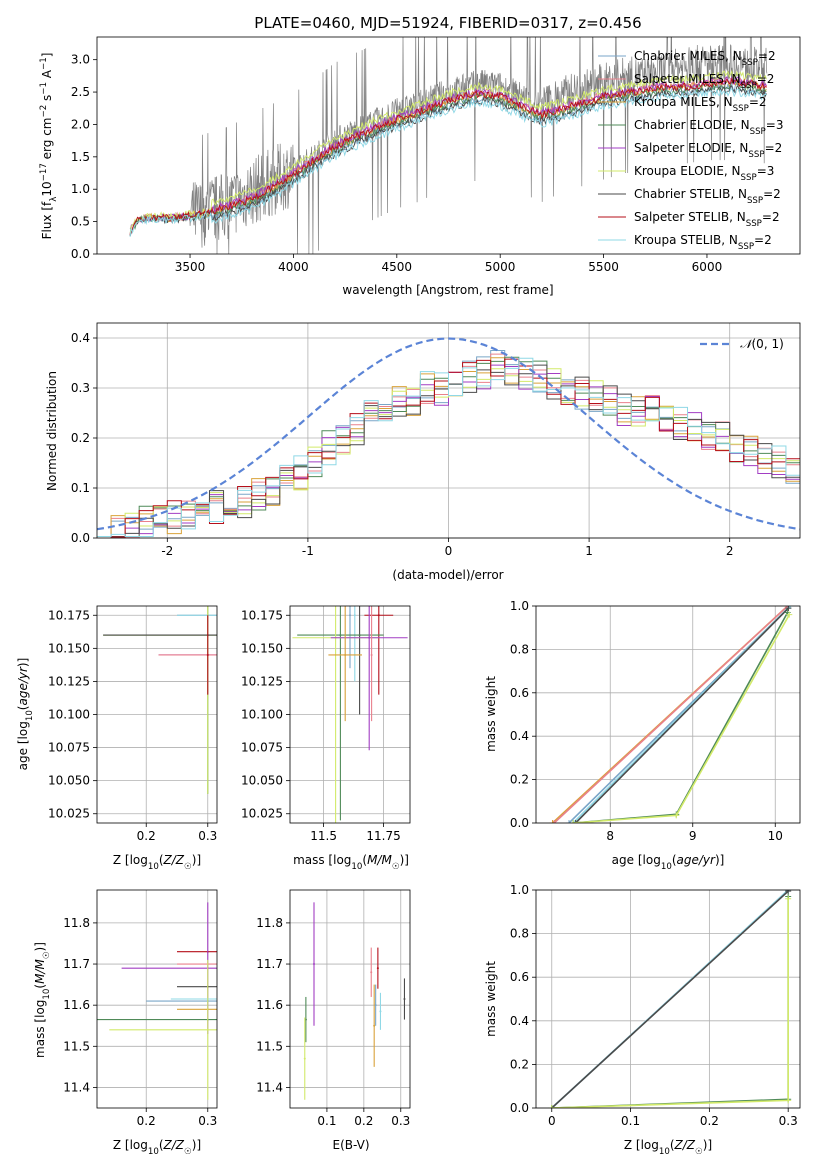  What do you see at coordinates (76, 923) in the screenshot?
I see `y-tick-label: 11.8` at bounding box center [76, 923].